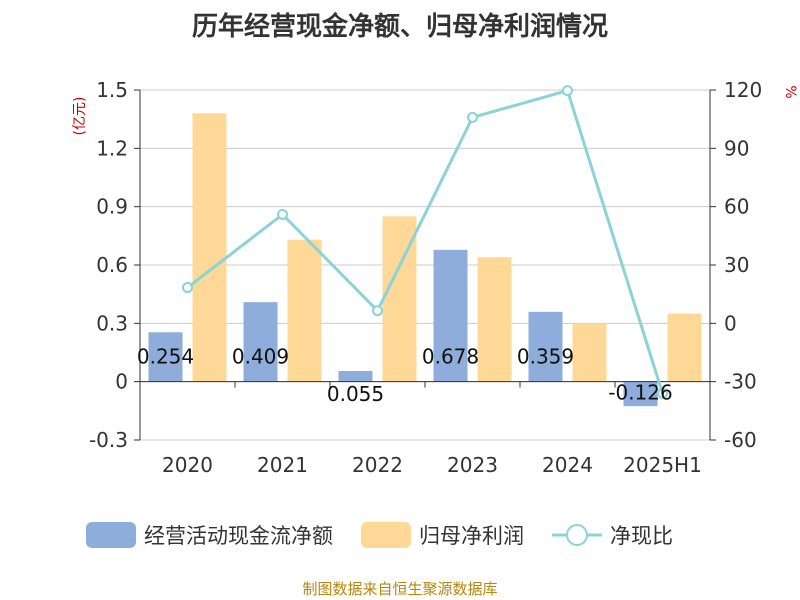  What do you see at coordinates (736, 265) in the screenshot?
I see `right-tick-label: 30` at bounding box center [736, 265].